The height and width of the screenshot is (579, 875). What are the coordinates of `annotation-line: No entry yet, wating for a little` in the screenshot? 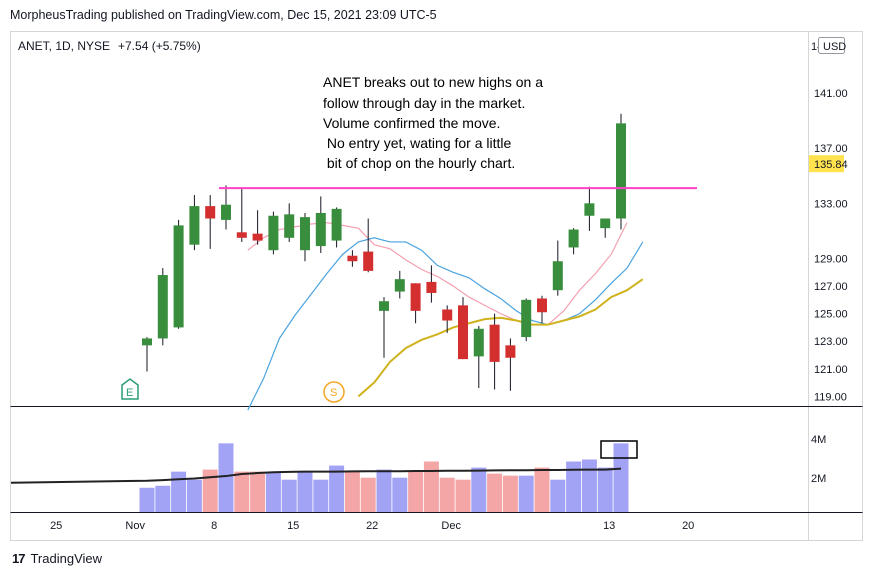 It's located at (417, 143).